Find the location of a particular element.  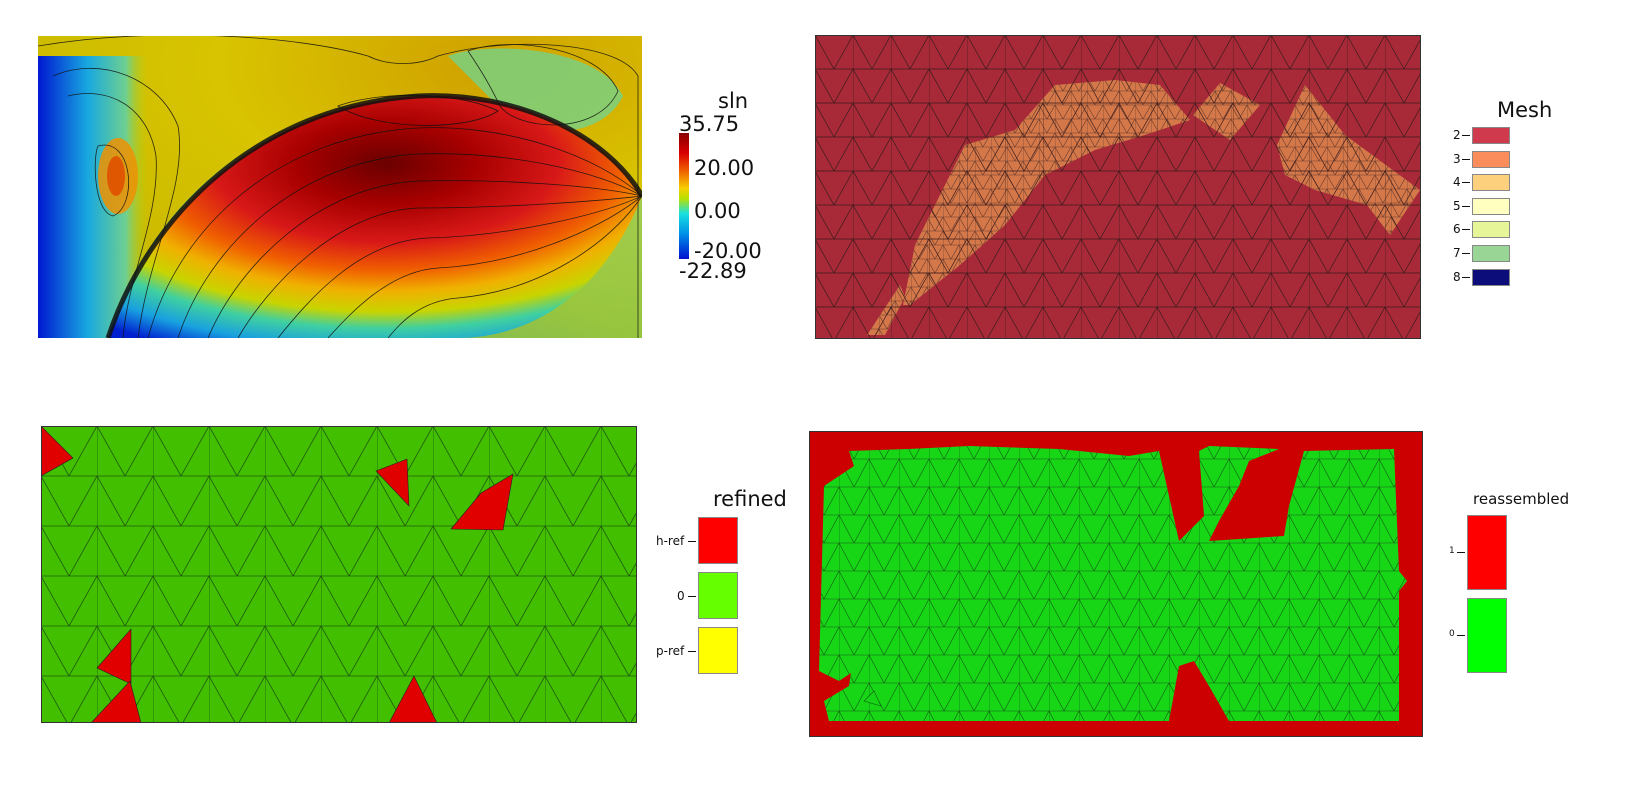

reassembled-mesh-plot is located at coordinates (1116, 584).